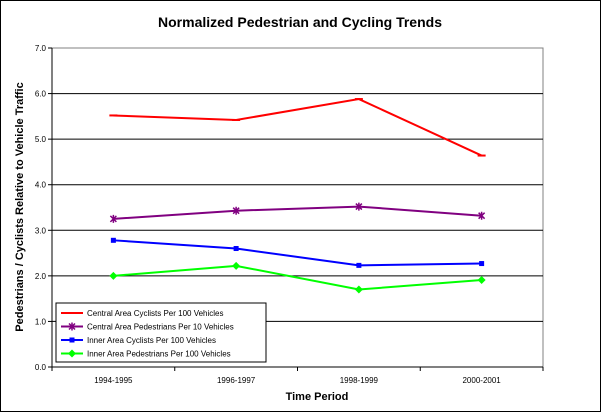  What do you see at coordinates (41, 321) in the screenshot?
I see `y-tick-label-1: 1.0` at bounding box center [41, 321].